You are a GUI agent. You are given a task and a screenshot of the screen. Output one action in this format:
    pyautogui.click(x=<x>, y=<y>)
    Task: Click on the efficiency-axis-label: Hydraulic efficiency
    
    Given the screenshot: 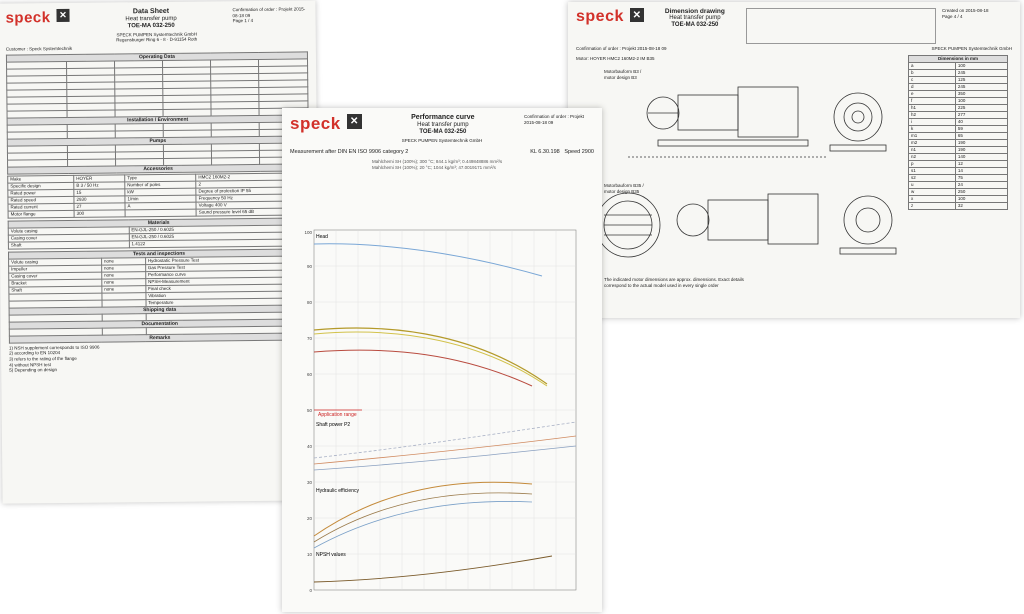 What is the action you would take?
    pyautogui.click(x=337, y=491)
    